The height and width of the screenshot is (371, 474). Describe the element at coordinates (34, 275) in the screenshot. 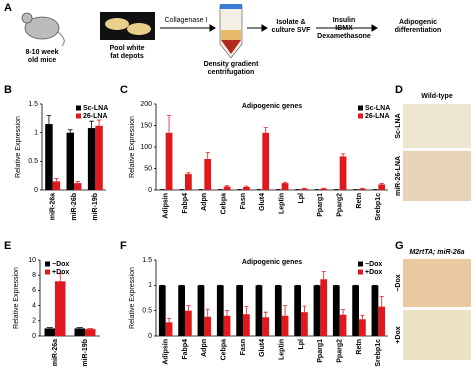

I see `y-tick-label: 8` at that location.